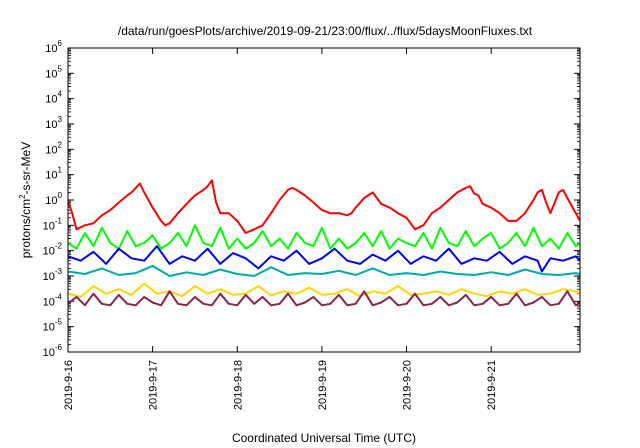 This screenshot has height=448, width=640. What do you see at coordinates (60, 119) in the screenshot?
I see `y-tick-label-exponent: 3` at bounding box center [60, 119].